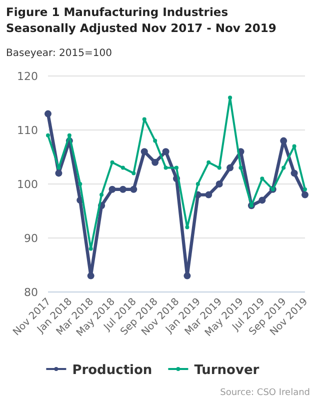 Image resolution: width=320 pixels, height=400 pixels. What do you see at coordinates (27, 76) in the screenshot?
I see `y-tick-label: 120` at bounding box center [27, 76].